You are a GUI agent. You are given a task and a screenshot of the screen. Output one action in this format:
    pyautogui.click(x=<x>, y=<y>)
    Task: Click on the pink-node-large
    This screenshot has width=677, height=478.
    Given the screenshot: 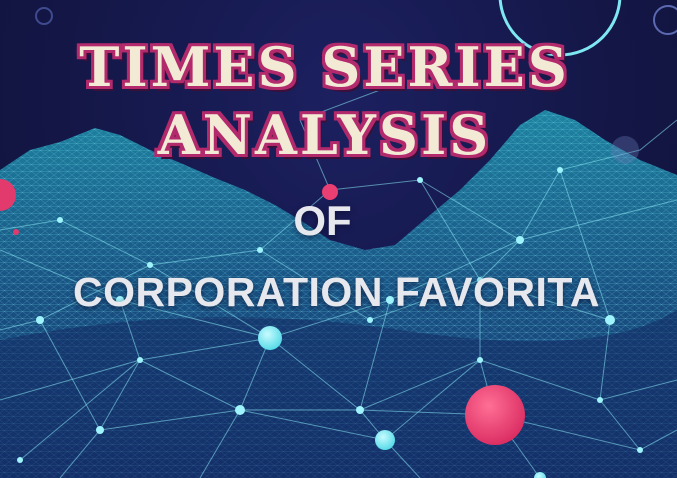 What is the action you would take?
    pyautogui.click(x=495, y=415)
    